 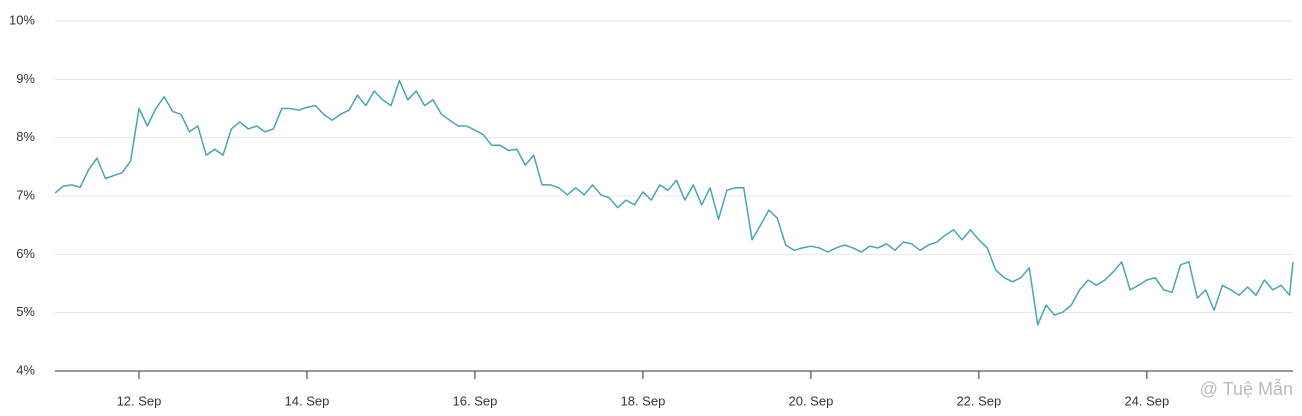 What do you see at coordinates (25, 253) in the screenshot?
I see `y-tick-label: 6%` at bounding box center [25, 253].